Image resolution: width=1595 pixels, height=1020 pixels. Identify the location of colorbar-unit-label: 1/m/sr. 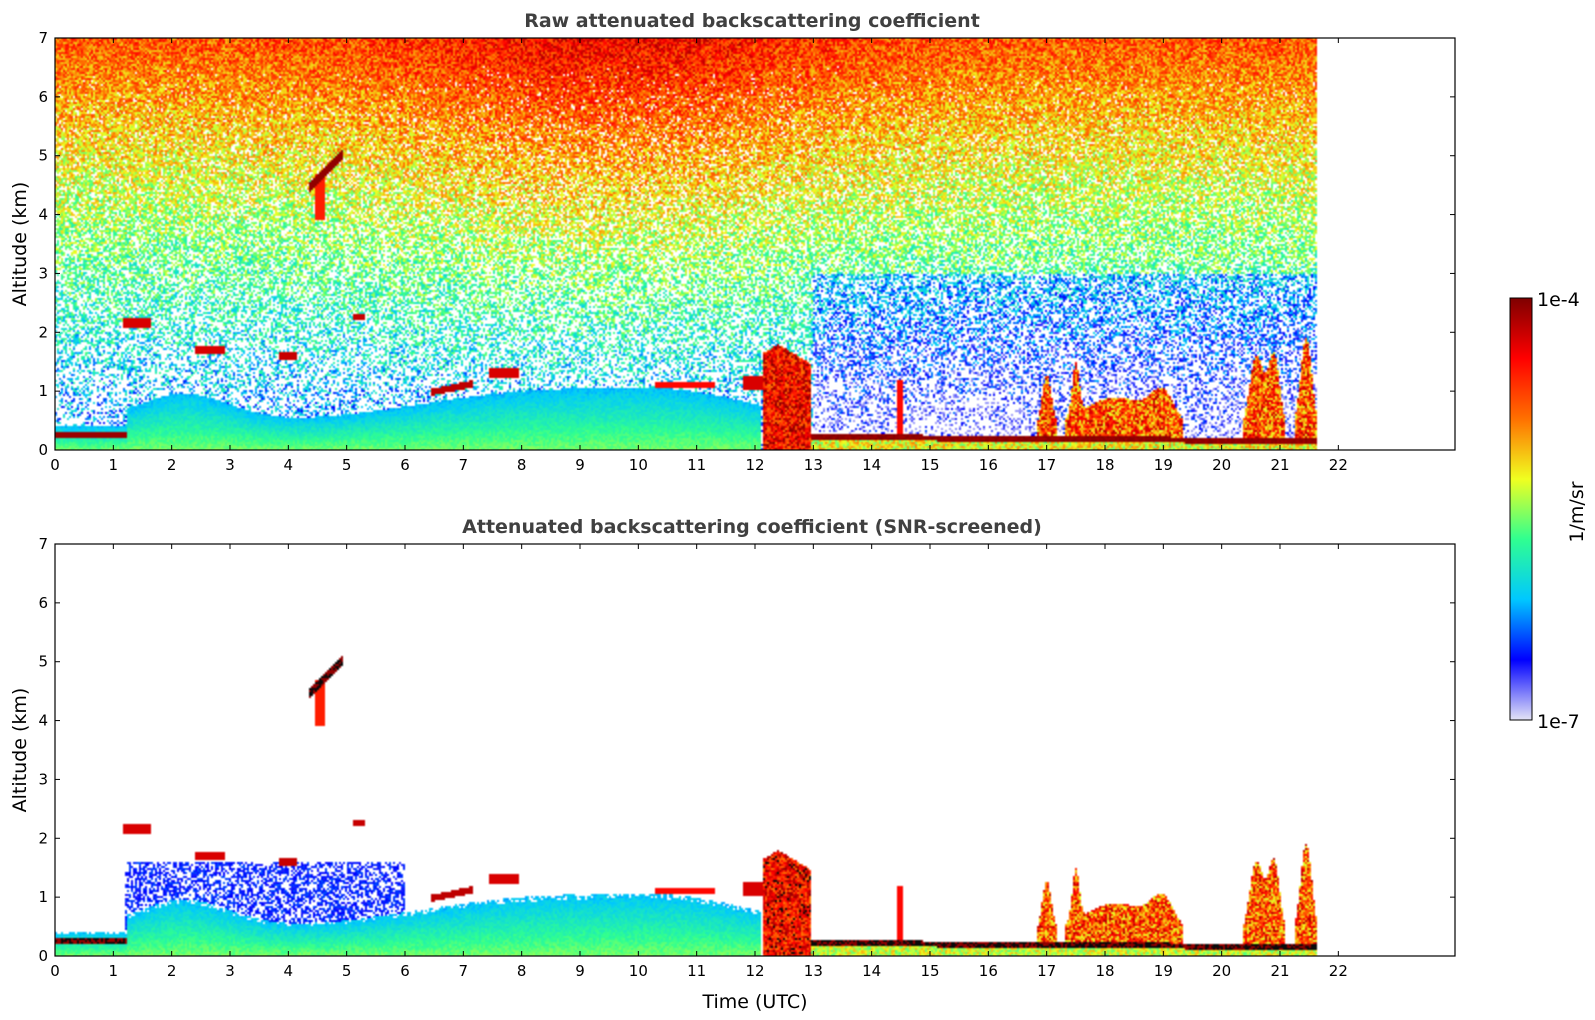
(1577, 511).